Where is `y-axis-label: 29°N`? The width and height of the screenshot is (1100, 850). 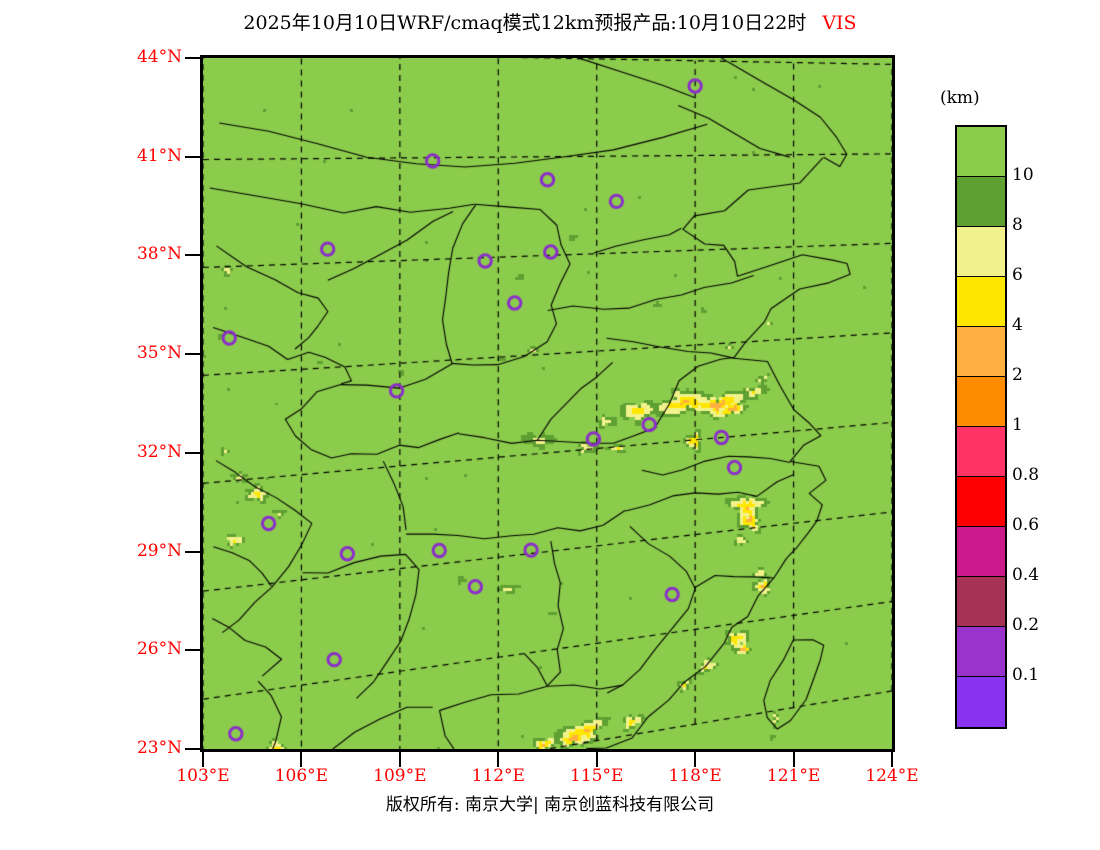 y-axis-label: 29°N is located at coordinates (159, 550).